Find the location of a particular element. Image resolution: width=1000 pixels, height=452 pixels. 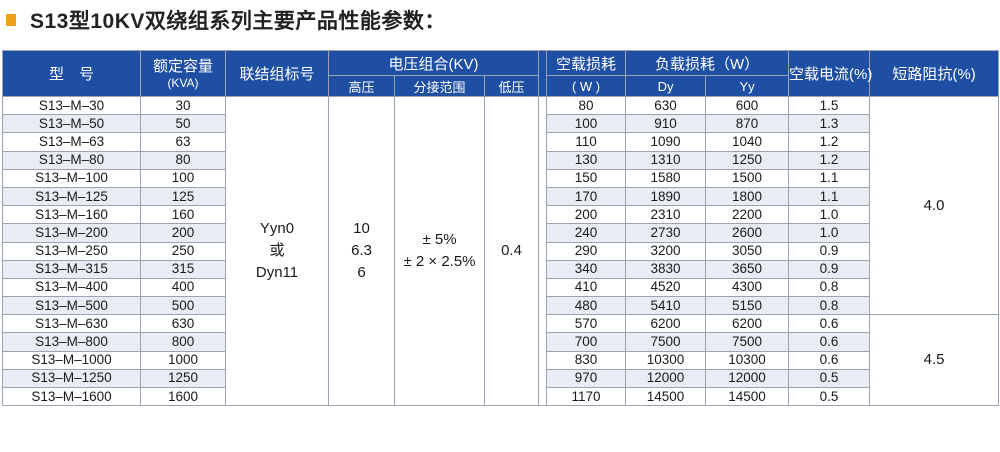

cell-model: S13–M–80 is located at coordinates (71, 160).